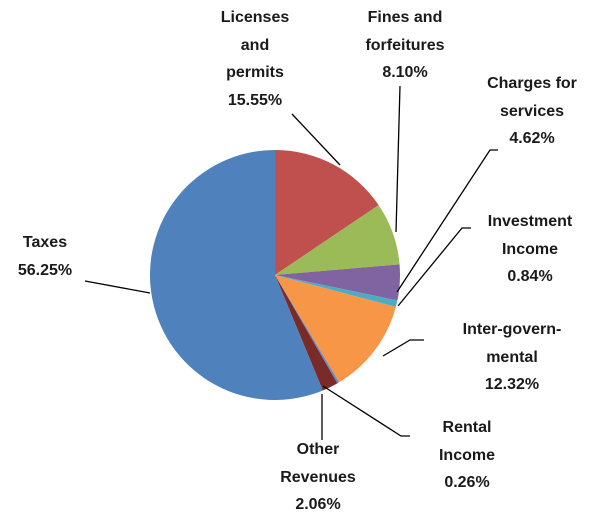 The height and width of the screenshot is (521, 595). I want to click on slice-label: Other Revenues 2.06%, so click(318, 477).